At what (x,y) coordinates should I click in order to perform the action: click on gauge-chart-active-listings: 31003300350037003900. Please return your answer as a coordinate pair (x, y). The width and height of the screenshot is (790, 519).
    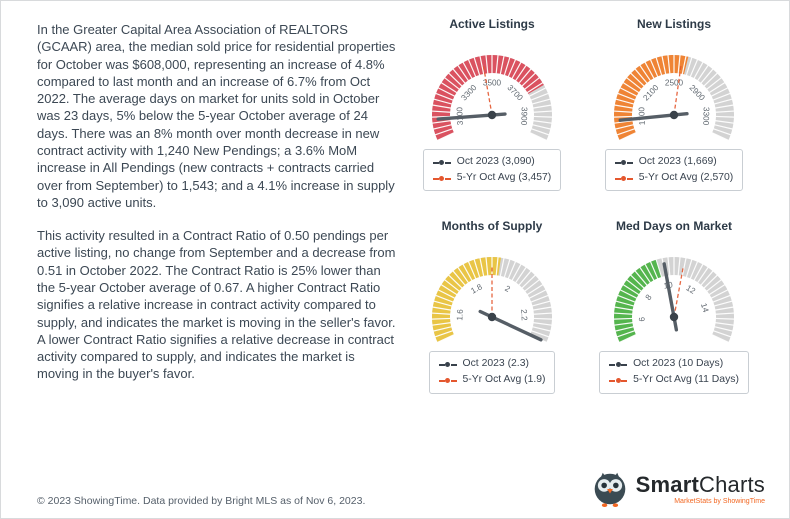
    Looking at the image, I should click on (492, 98).